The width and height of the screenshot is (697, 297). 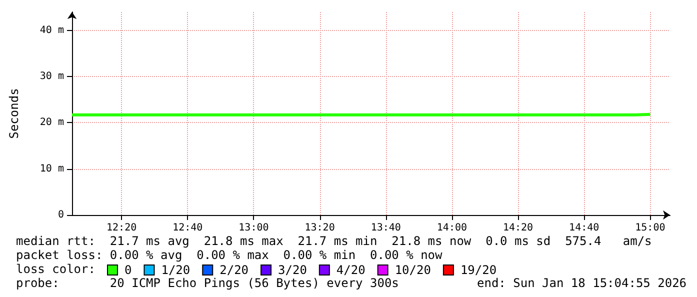 What do you see at coordinates (334, 241) in the screenshot?
I see `text: median rtt: 21.7 ms avg 21.8 ms max 21.7 ms min 21.8 ms now 0.0 ms sd 575.4 am/s` at bounding box center [334, 241].